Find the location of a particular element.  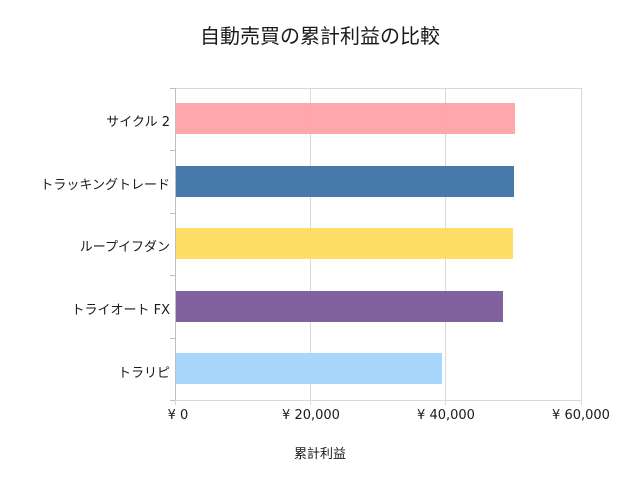

x-tick-label: ¥ 20,000 is located at coordinates (311, 415).